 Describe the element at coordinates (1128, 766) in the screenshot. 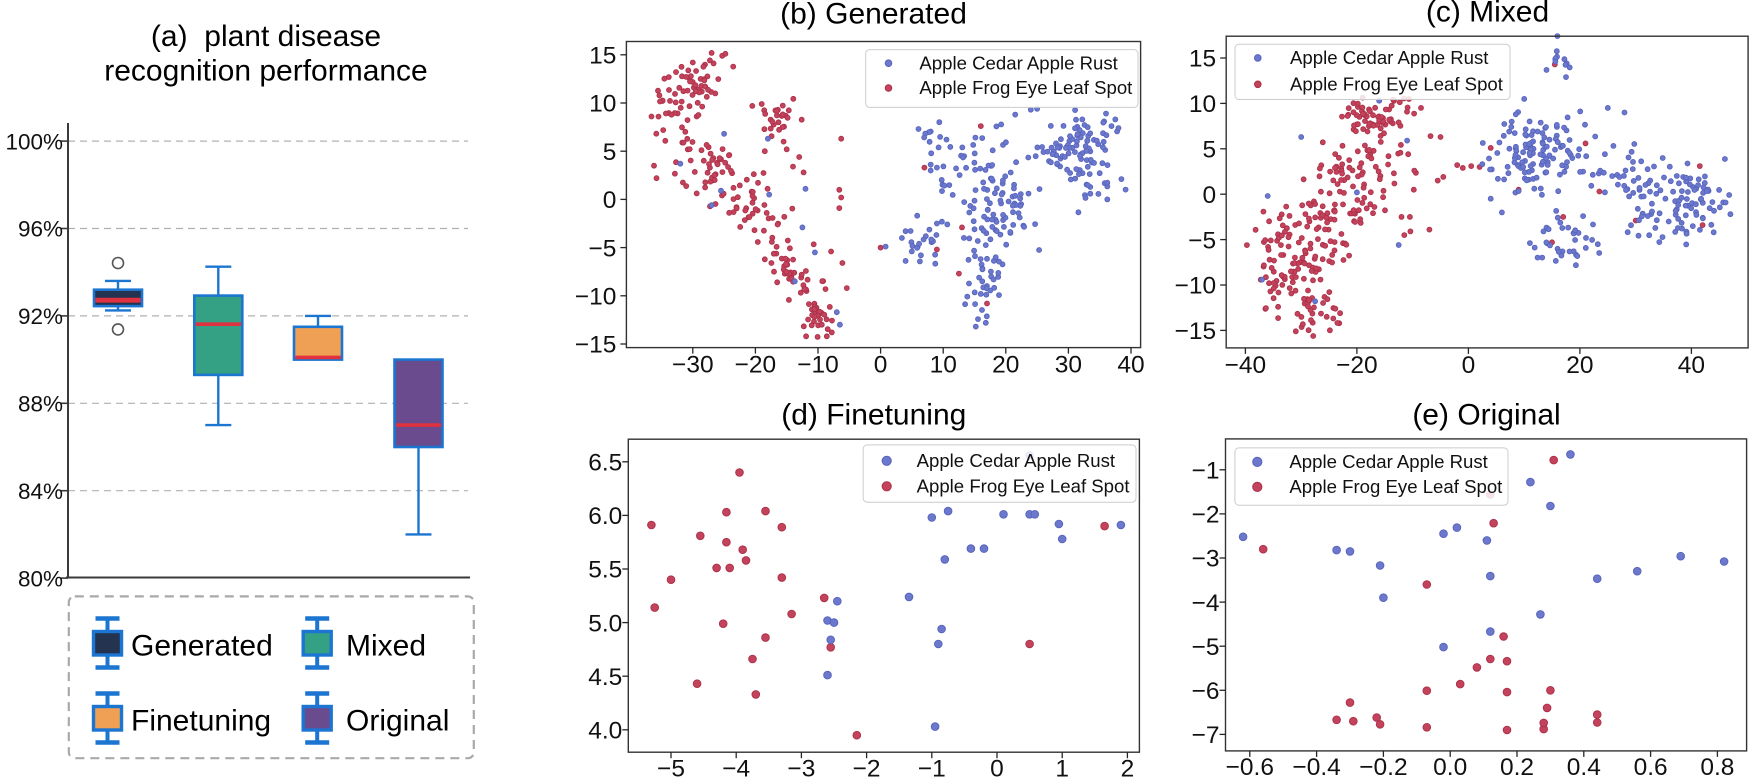

I see `svg-text: 2` at that location.